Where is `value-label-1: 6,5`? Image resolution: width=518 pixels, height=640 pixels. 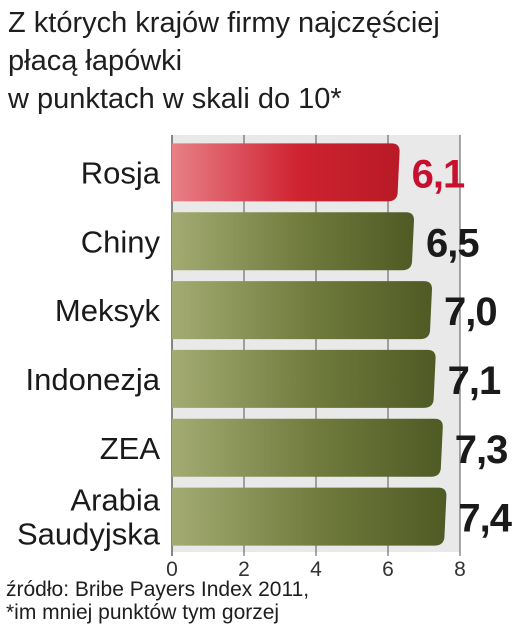
value-label-1: 6,5 is located at coordinates (452, 243).